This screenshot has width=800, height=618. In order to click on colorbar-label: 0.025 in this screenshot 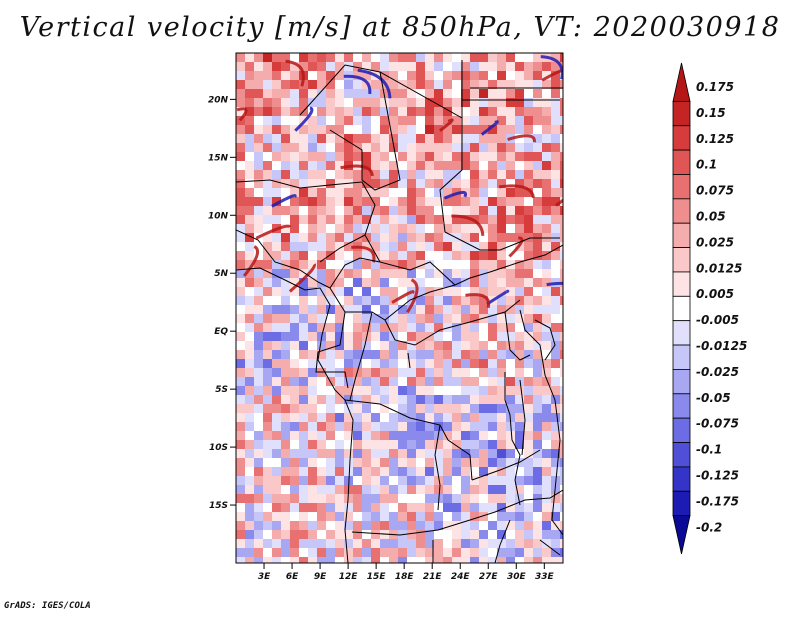, I will do `click(715, 242)`.